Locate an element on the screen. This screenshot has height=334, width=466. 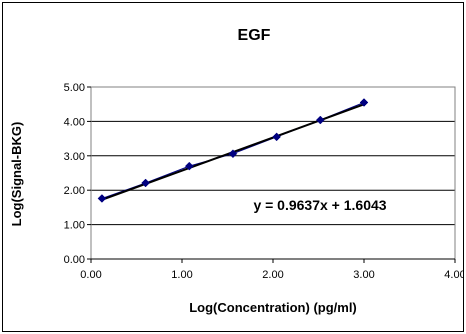
y-tick-label: 1.00 is located at coordinates (74, 226).